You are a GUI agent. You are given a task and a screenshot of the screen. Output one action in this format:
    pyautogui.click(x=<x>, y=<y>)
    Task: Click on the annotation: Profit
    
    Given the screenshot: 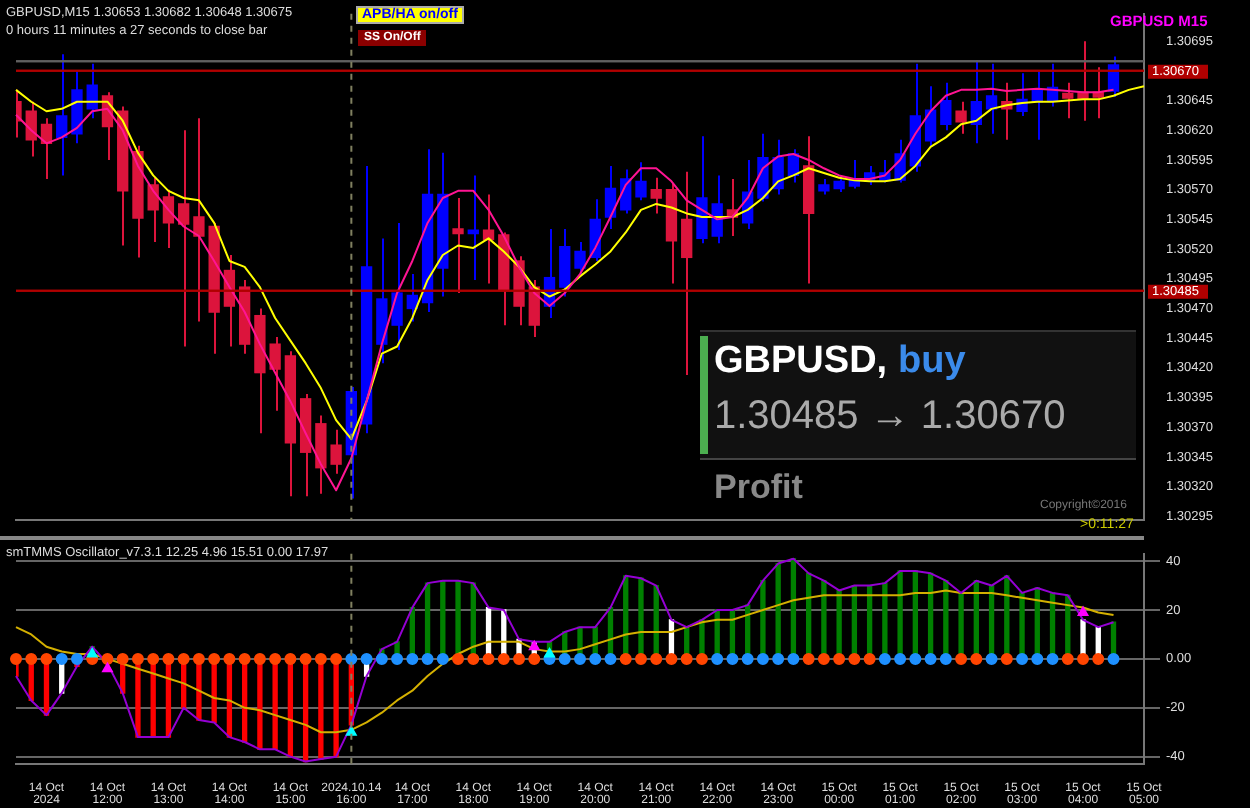 What is the action you would take?
    pyautogui.click(x=758, y=488)
    